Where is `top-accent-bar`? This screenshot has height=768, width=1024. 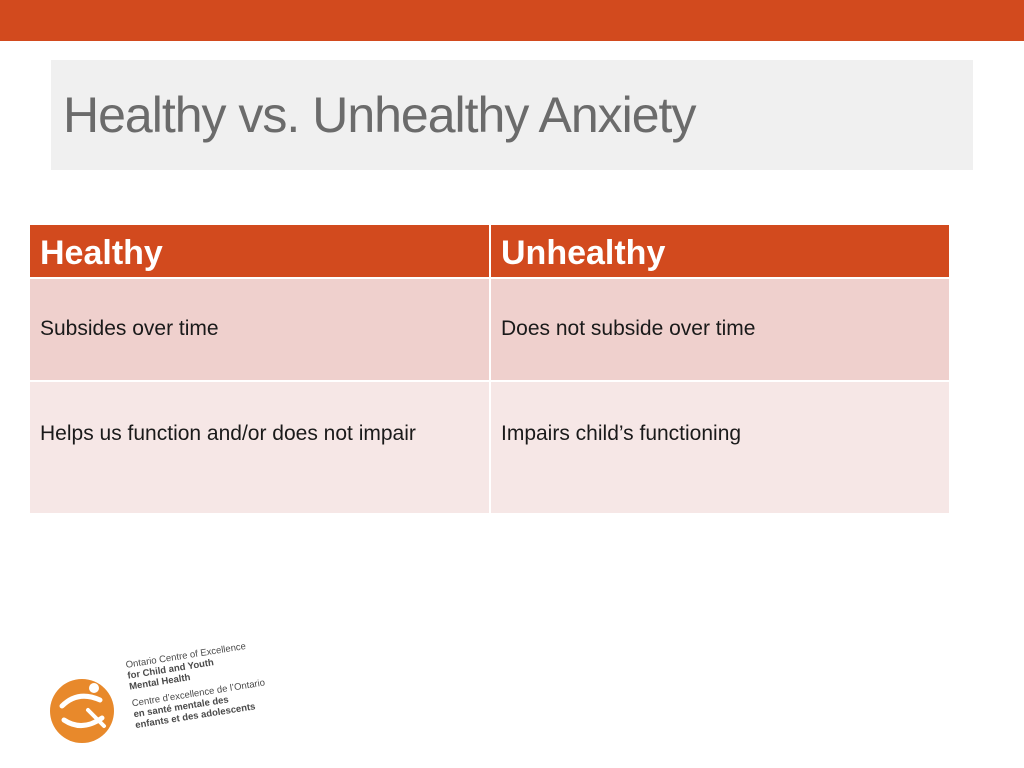 top-accent-bar is located at coordinates (512, 20).